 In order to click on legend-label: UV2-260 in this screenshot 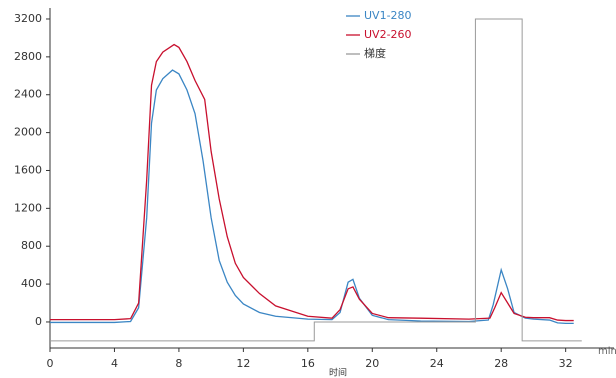, I will do `click(388, 34)`.